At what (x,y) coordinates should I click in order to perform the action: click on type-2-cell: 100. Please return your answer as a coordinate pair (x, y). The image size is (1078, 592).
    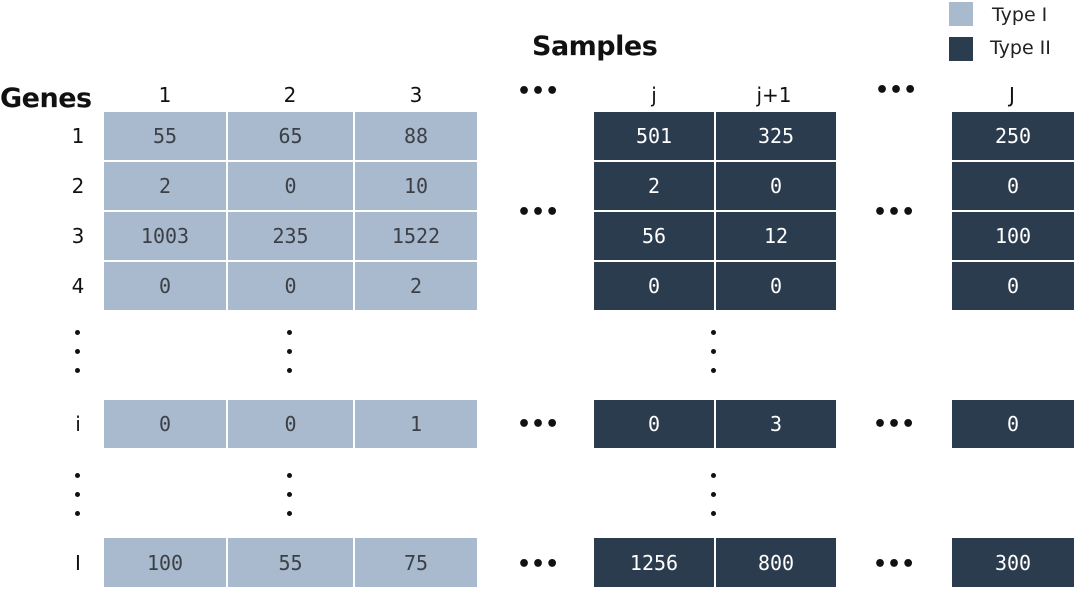
    Looking at the image, I should click on (1013, 236).